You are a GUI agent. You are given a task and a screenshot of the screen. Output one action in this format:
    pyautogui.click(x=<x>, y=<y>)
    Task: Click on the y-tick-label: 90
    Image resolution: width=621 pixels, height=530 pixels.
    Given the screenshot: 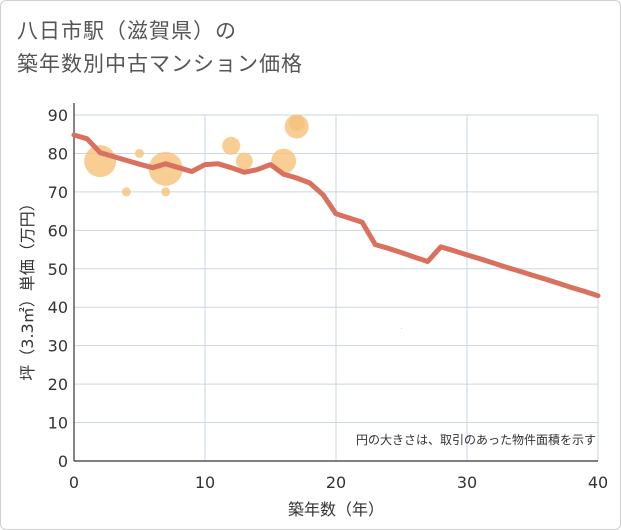 What is the action you would take?
    pyautogui.click(x=58, y=115)
    